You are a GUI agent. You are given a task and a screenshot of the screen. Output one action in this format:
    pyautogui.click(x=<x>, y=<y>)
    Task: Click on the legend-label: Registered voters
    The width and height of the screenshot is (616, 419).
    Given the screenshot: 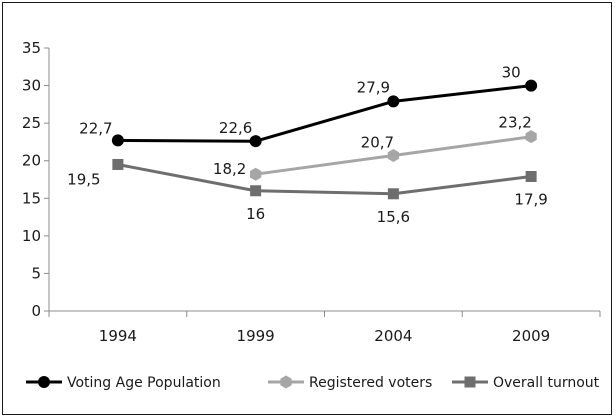 What is the action you would take?
    pyautogui.click(x=370, y=383)
    